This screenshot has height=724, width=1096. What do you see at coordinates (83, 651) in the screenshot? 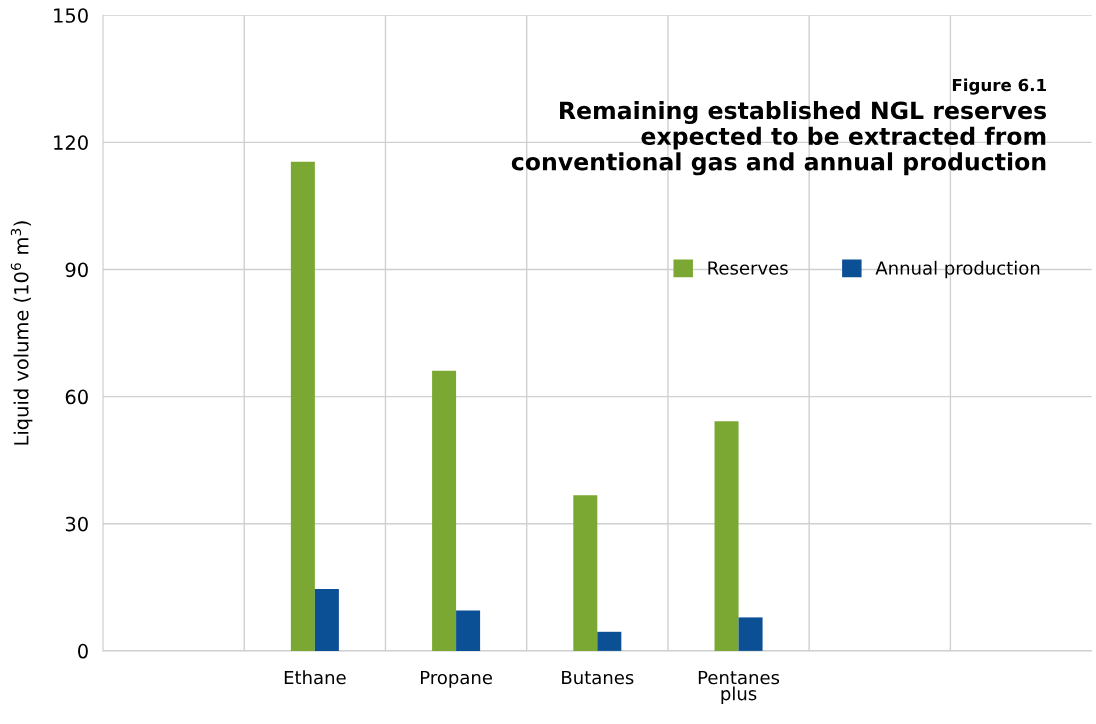
I see `y-tick-label: 0` at bounding box center [83, 651].